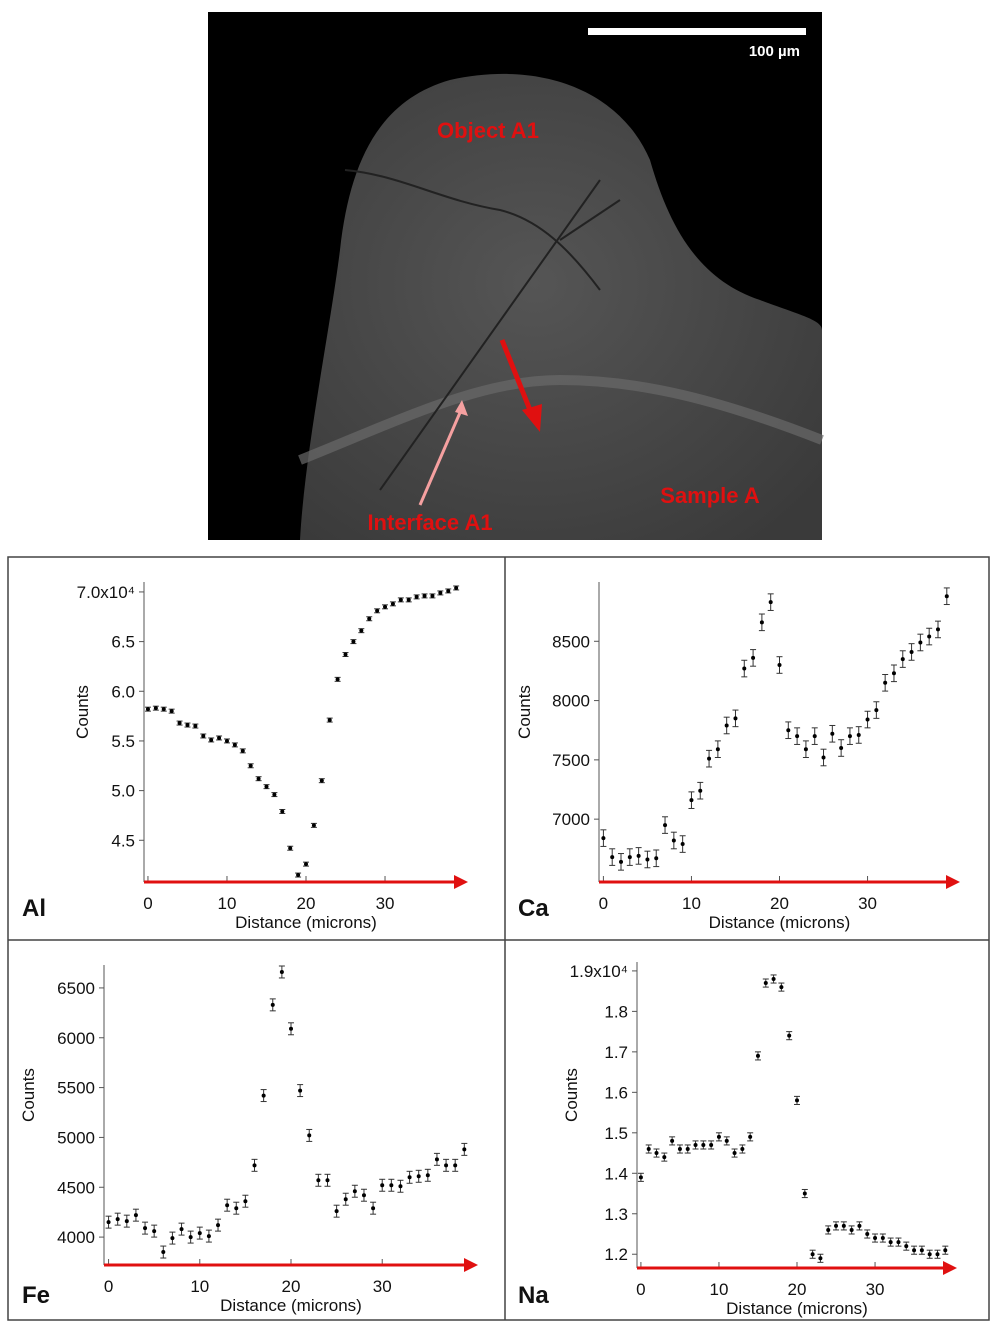 This screenshot has height=1326, width=990. Describe the element at coordinates (710, 495) in the screenshot. I see `region-label: Sample A` at that location.